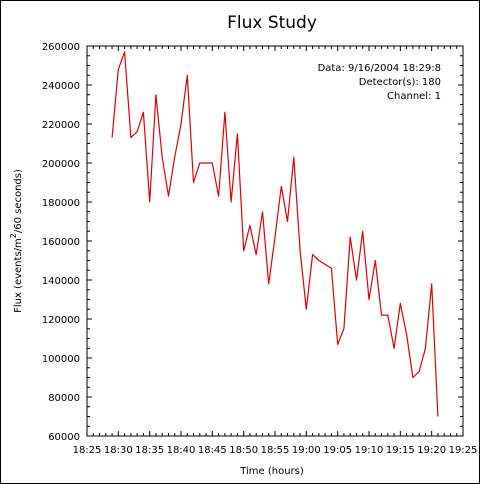  Describe the element at coordinates (61, 203) in the screenshot. I see `y-tick-label: 180000` at that location.